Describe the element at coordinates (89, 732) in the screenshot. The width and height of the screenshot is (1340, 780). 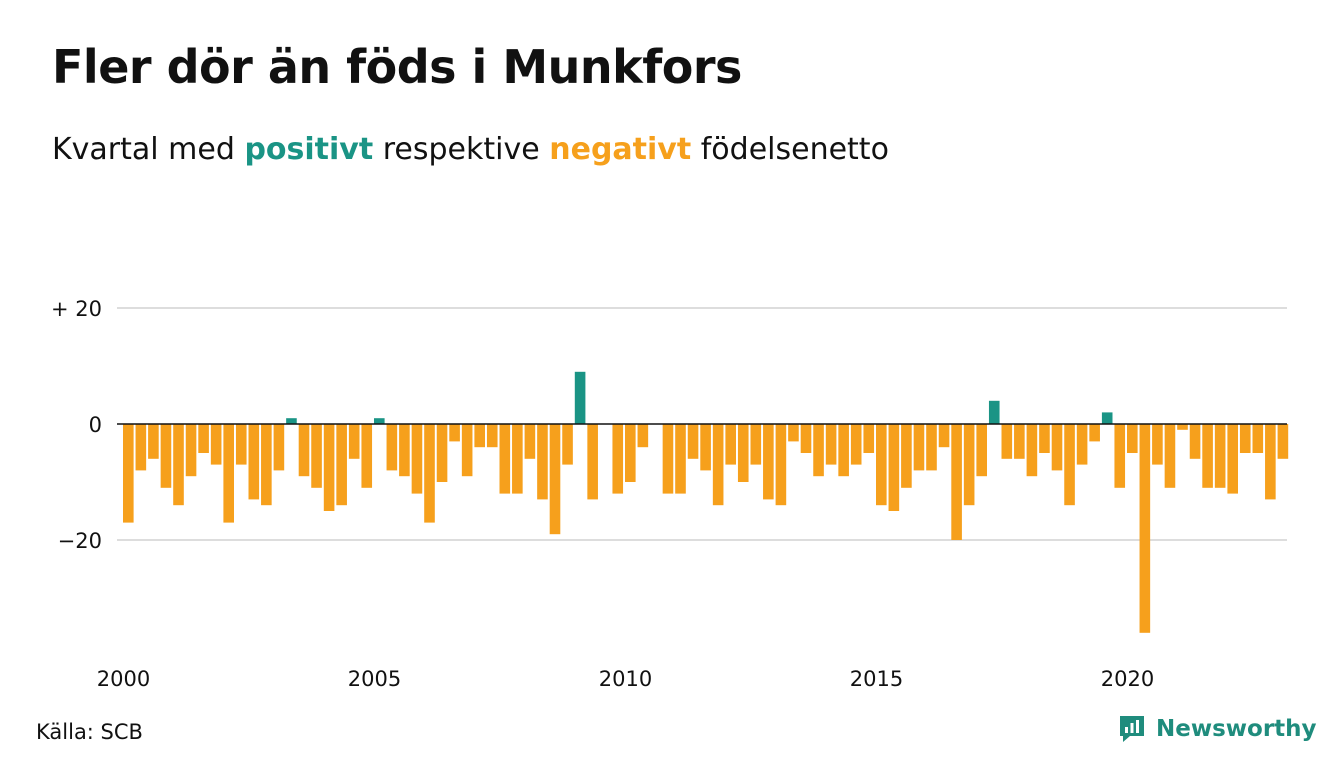
I see `source-note: Källa: SCB` at that location.